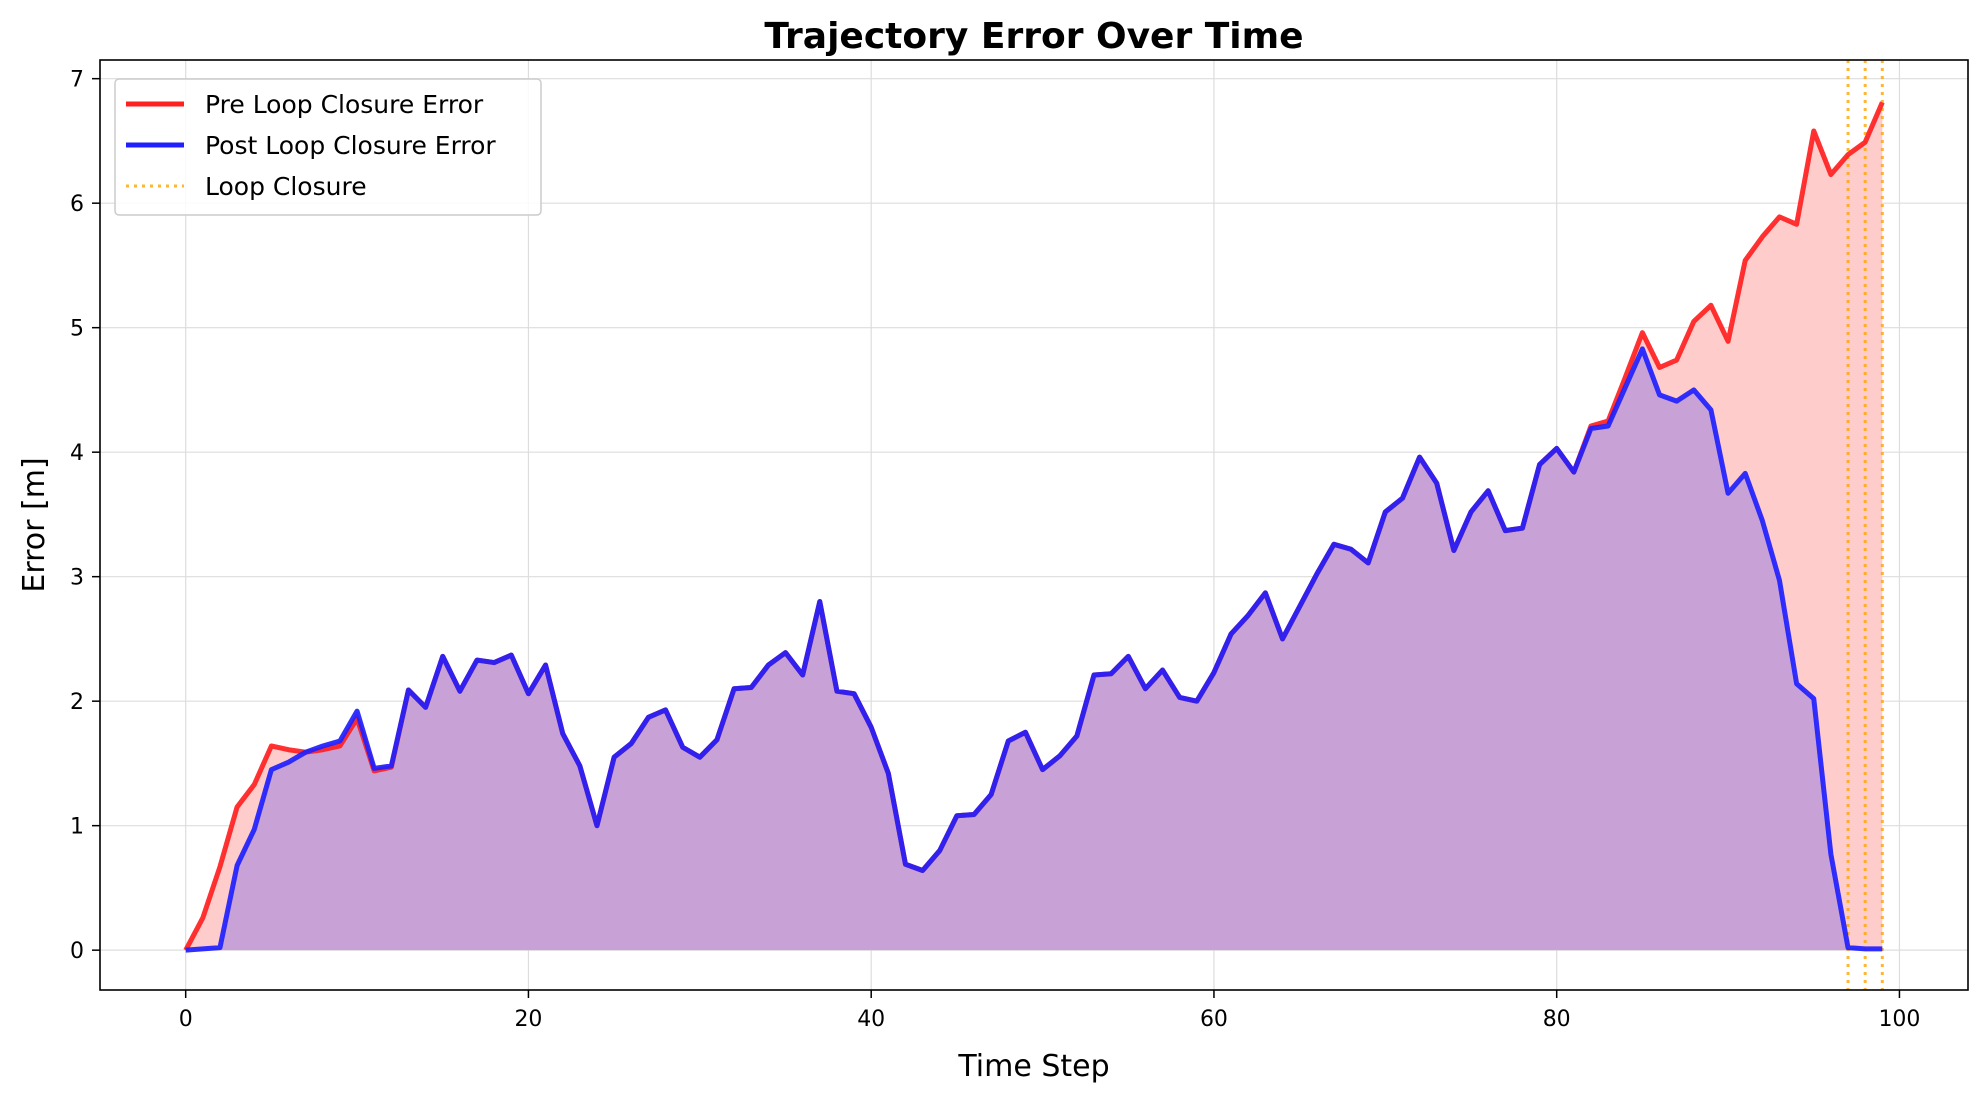 The width and height of the screenshot is (1981, 1102). What do you see at coordinates (1557, 1019) in the screenshot?
I see `x-tick-label: 80` at bounding box center [1557, 1019].